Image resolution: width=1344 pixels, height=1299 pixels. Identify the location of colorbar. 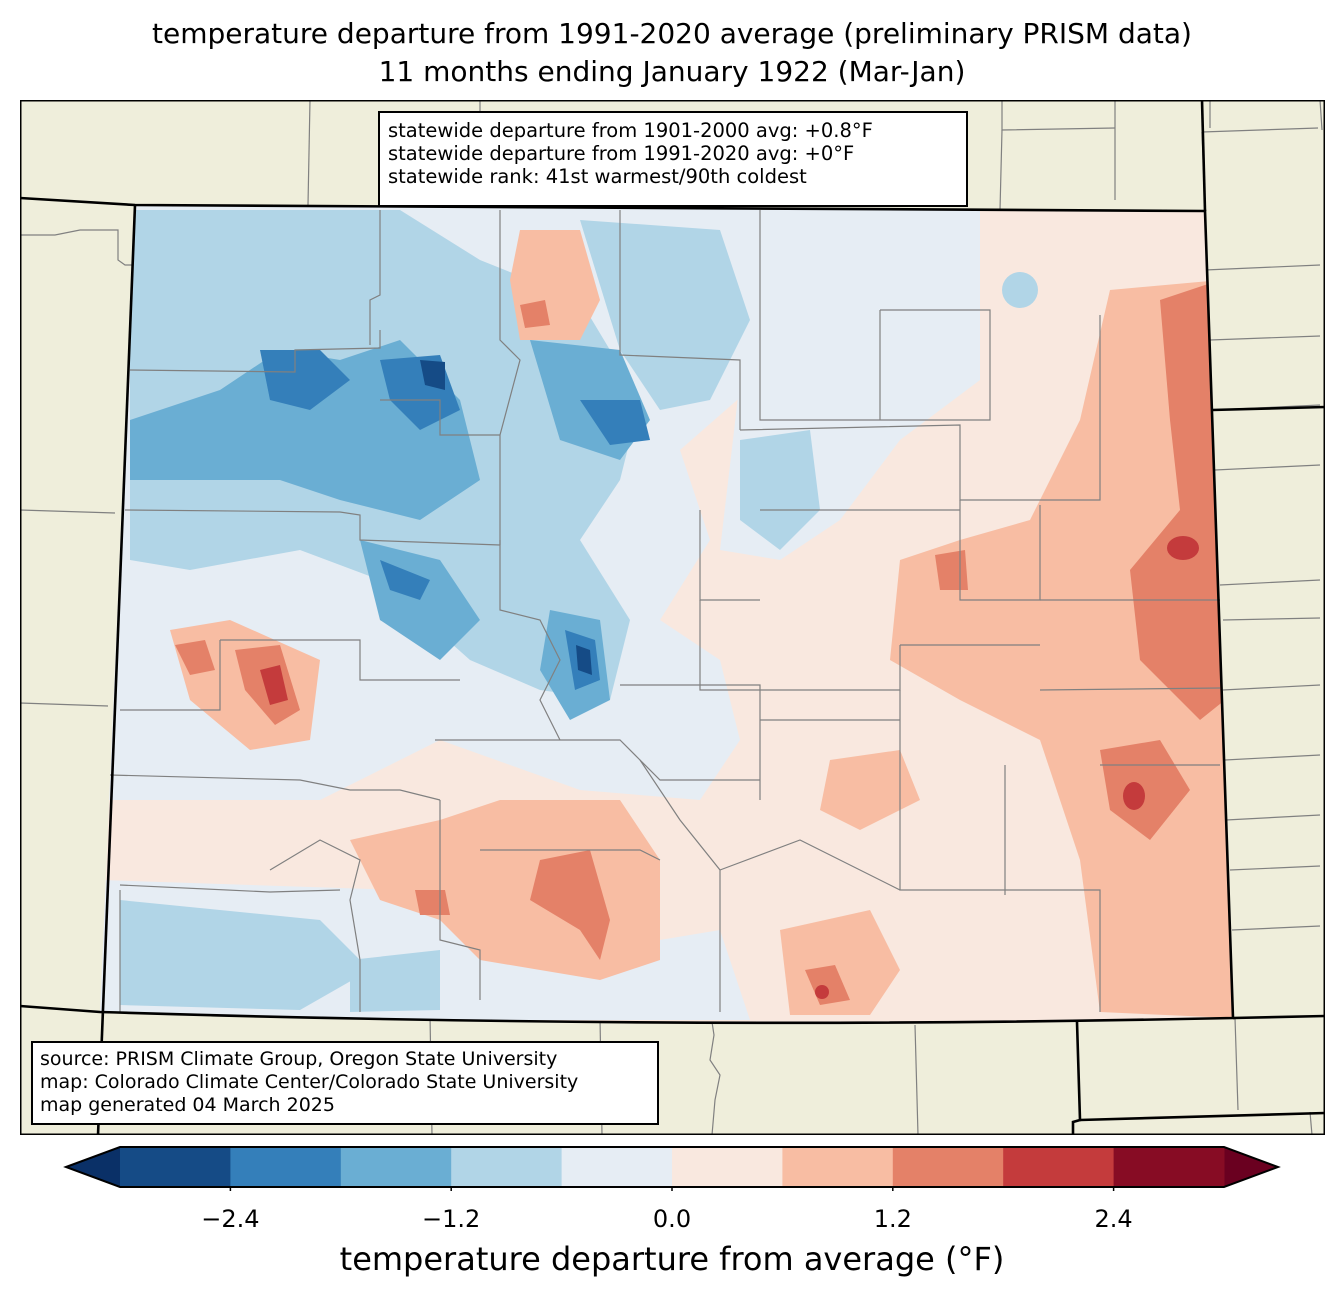
(672, 1168).